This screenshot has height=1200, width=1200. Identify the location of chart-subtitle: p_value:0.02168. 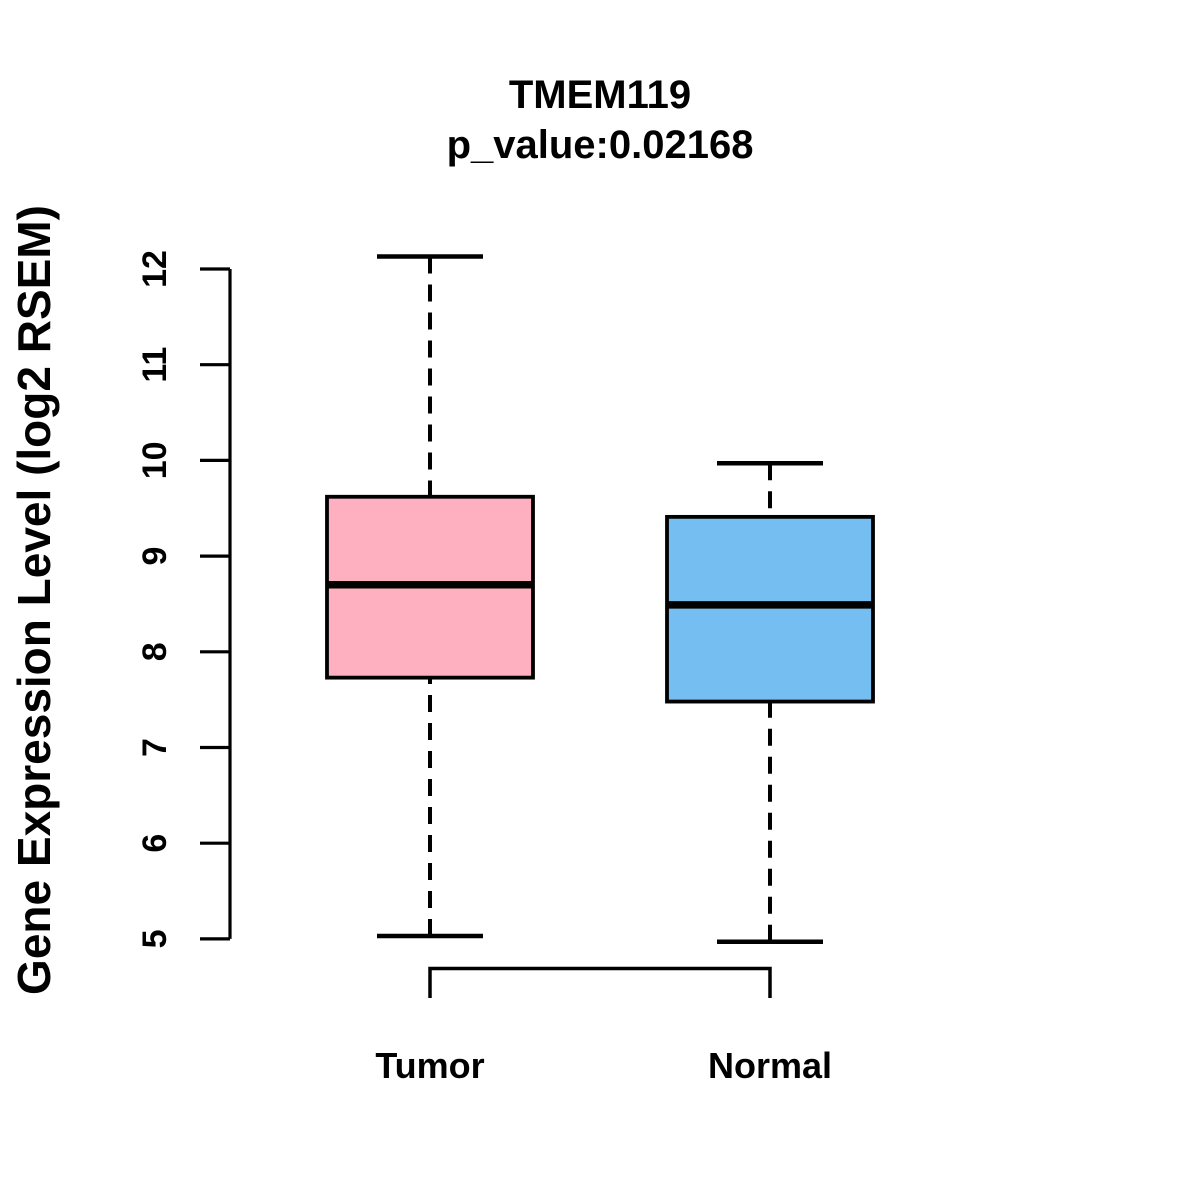
(600, 145).